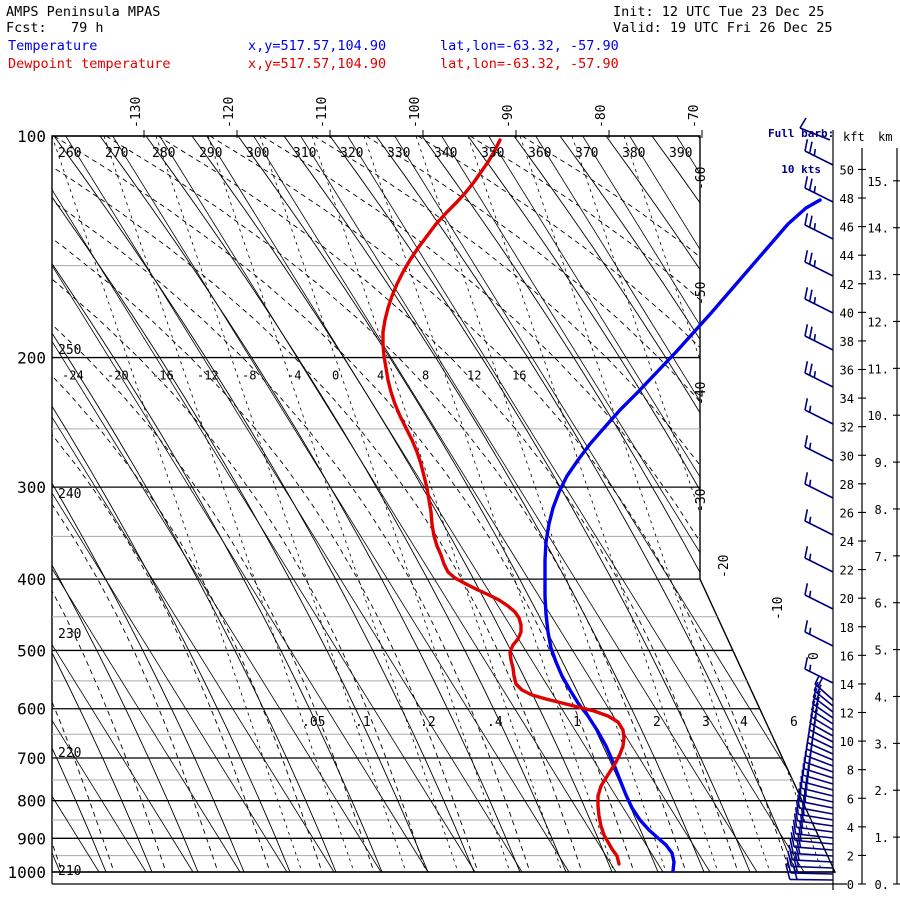  Describe the element at coordinates (847, 170) in the screenshot. I see `kft-tick-50: 50` at that location.